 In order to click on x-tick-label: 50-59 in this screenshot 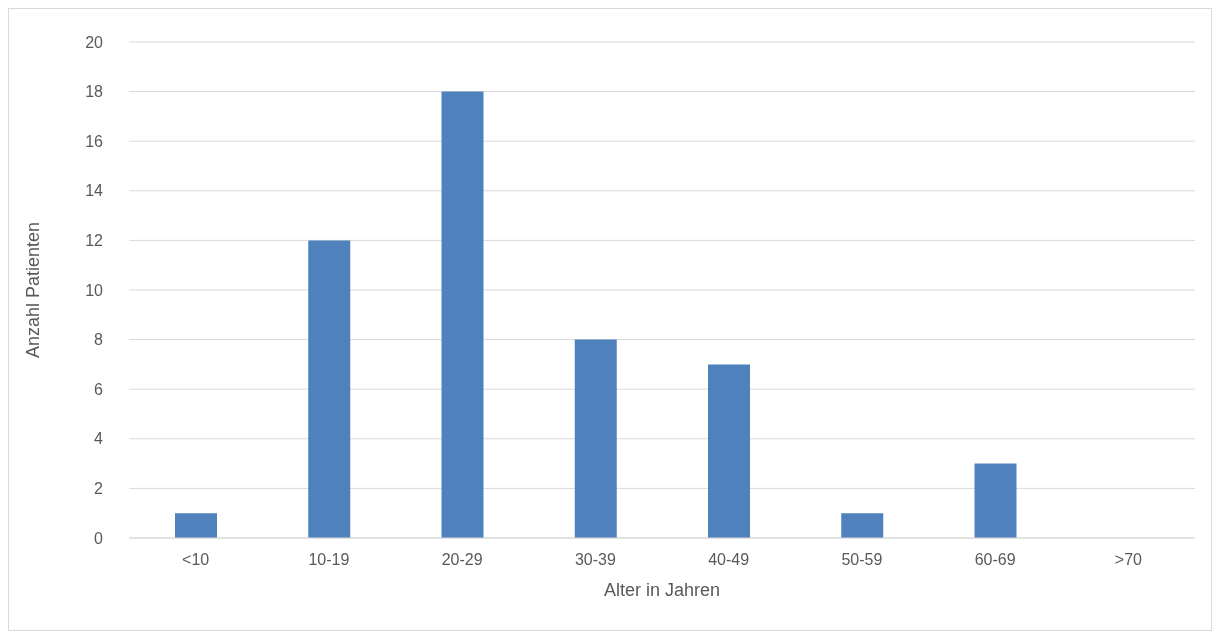, I will do `click(862, 560)`.